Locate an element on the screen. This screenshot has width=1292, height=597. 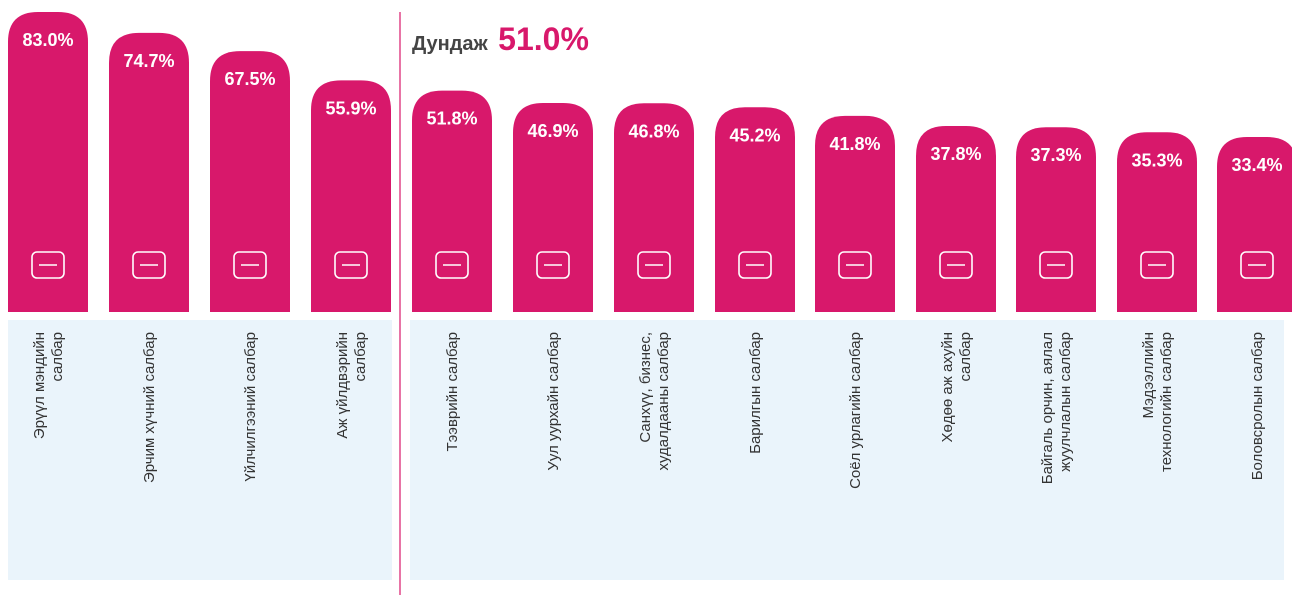
value-label: 67.5% is located at coordinates (249, 79).